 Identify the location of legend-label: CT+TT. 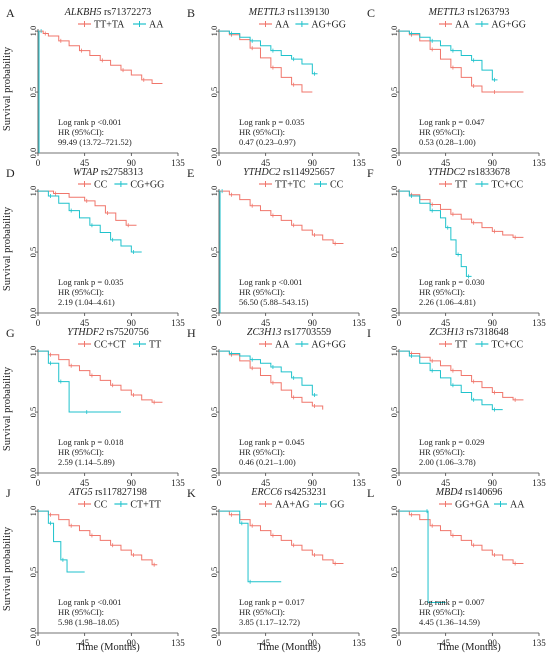
(145, 505).